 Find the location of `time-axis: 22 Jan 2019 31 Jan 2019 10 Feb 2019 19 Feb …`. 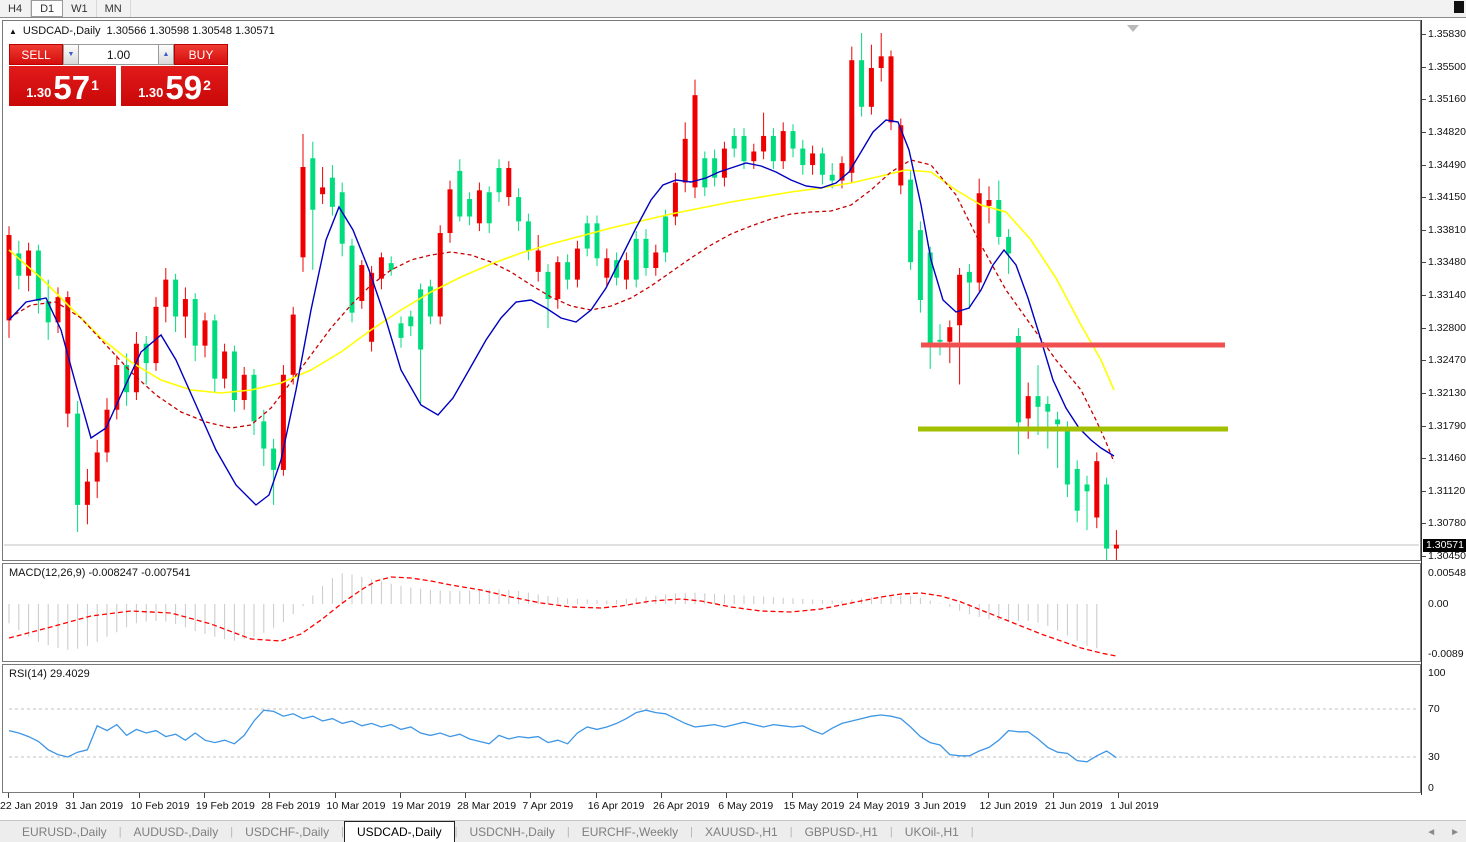

time-axis: 22 Jan 2019 31 Jan 2019 10 Feb 2019 19 Feb … is located at coordinates (710, 806).